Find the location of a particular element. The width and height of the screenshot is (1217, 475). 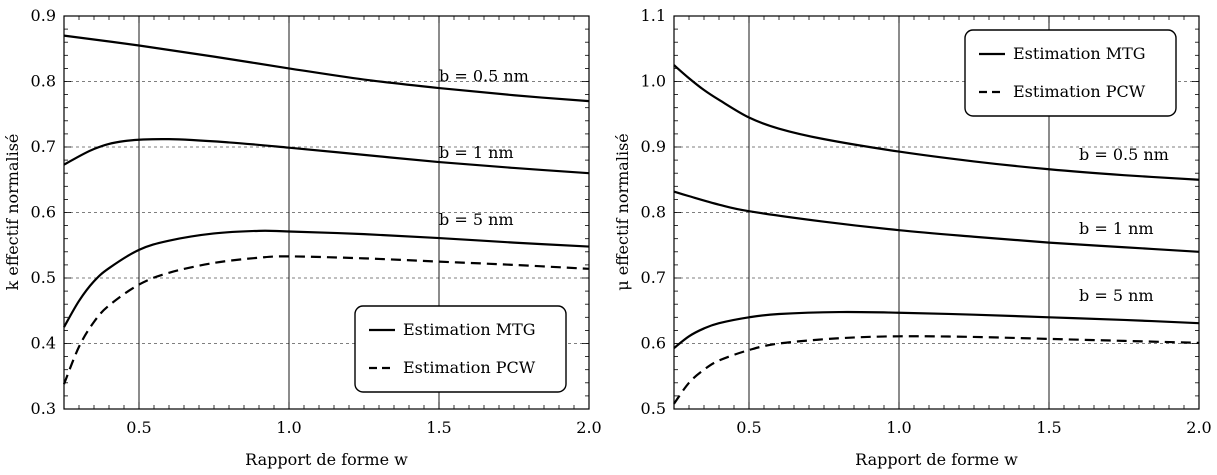

y-axis-label: μ effectif normalisé is located at coordinates (622, 212).